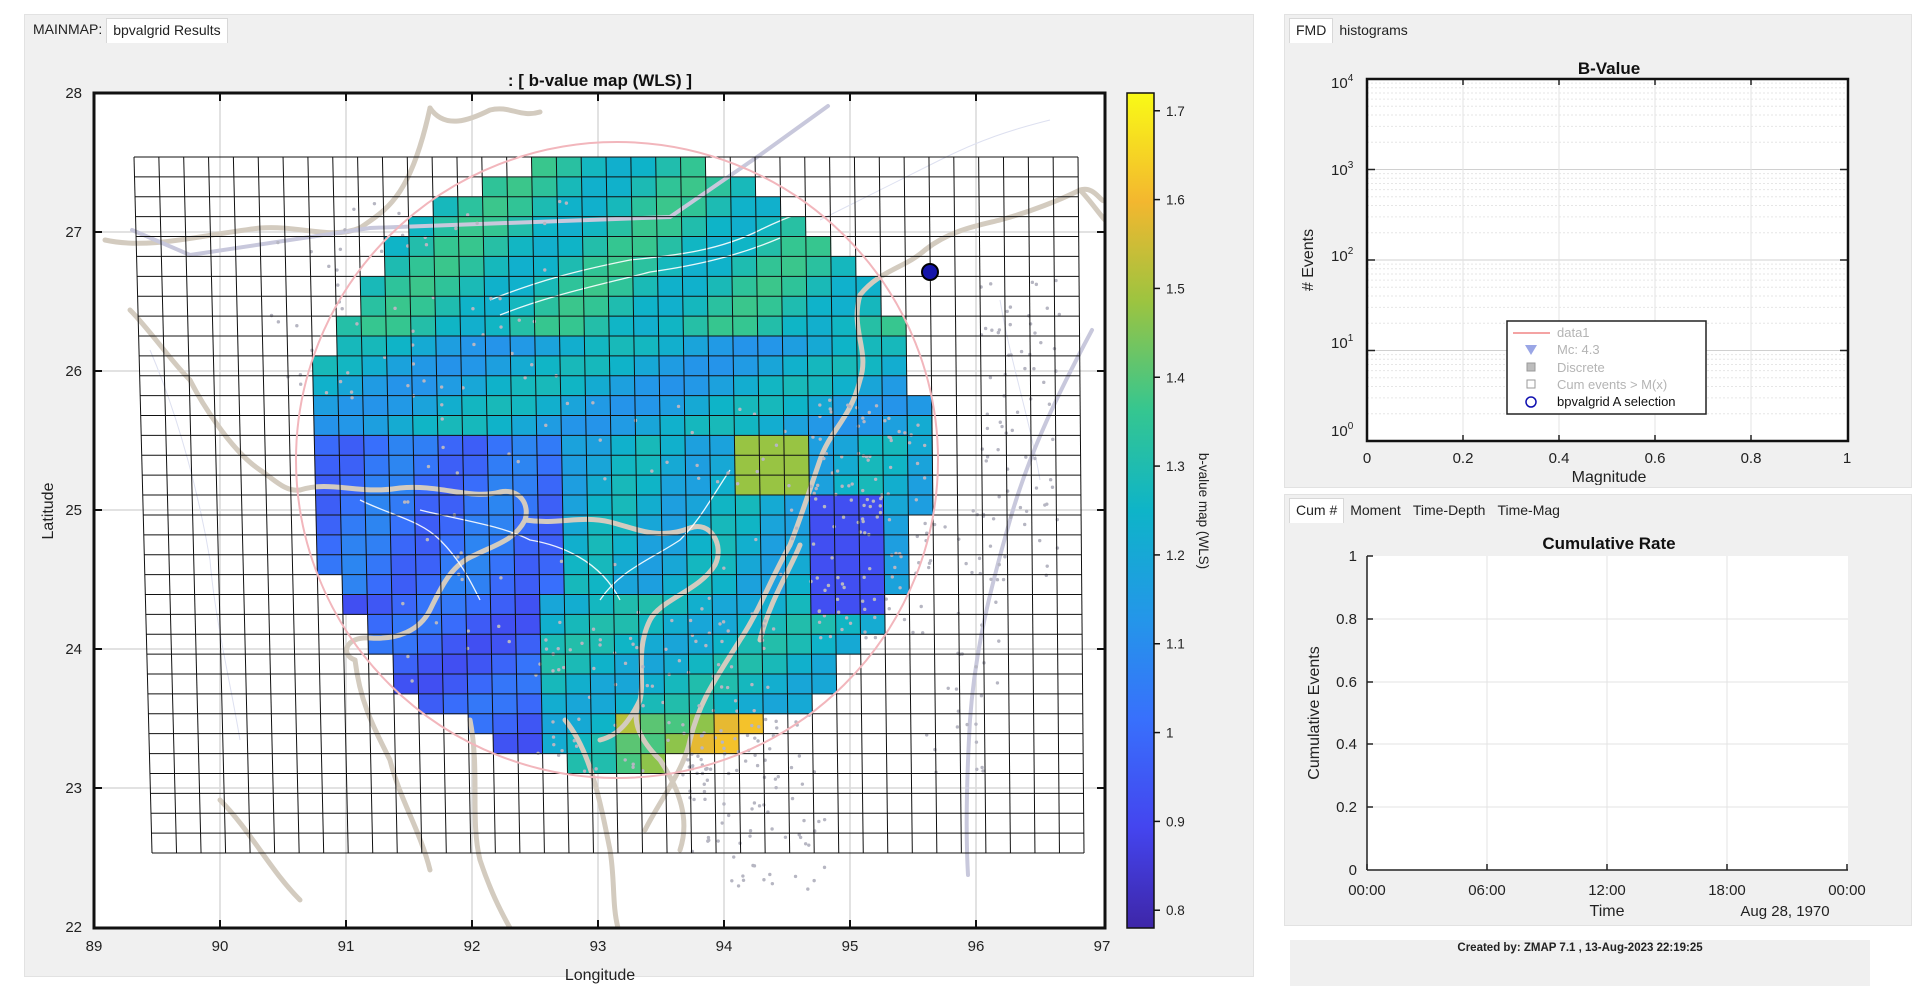 This screenshot has height=986, width=1920. Describe the element at coordinates (1342, 82) in the screenshot. I see `y-tick-label: 10⁴` at that location.